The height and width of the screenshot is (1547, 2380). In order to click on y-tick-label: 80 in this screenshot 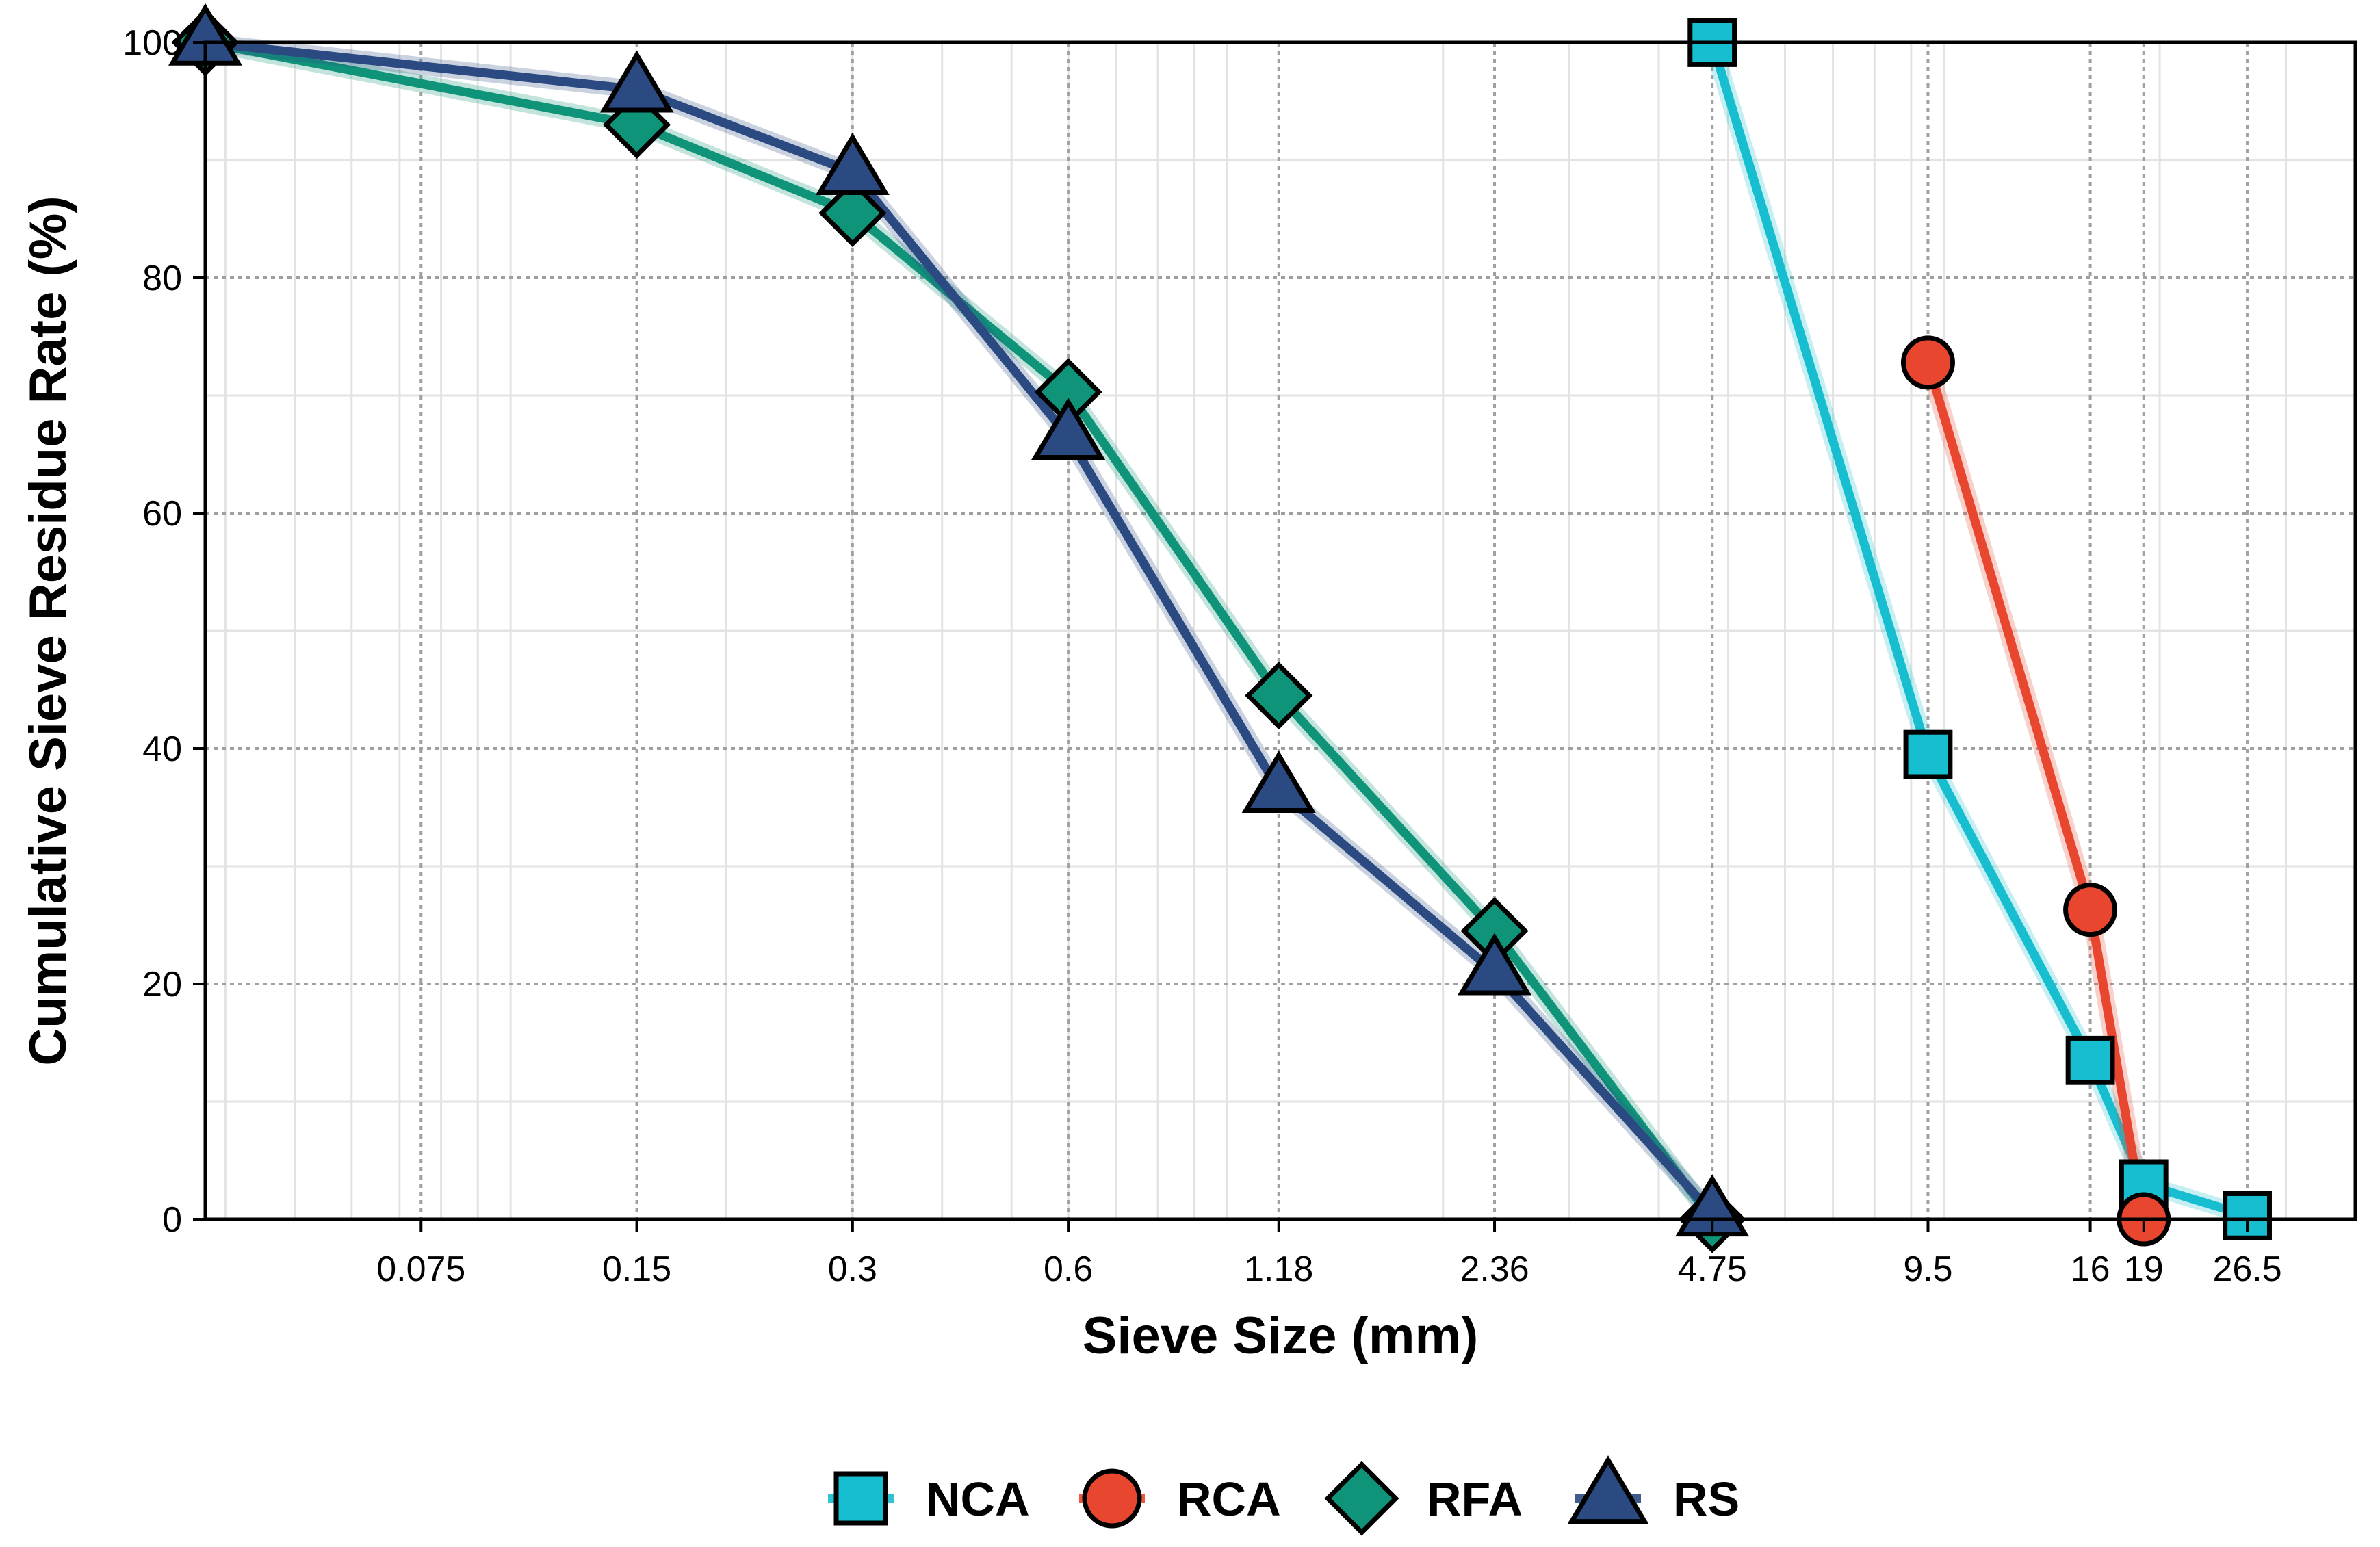, I will do `click(162, 278)`.